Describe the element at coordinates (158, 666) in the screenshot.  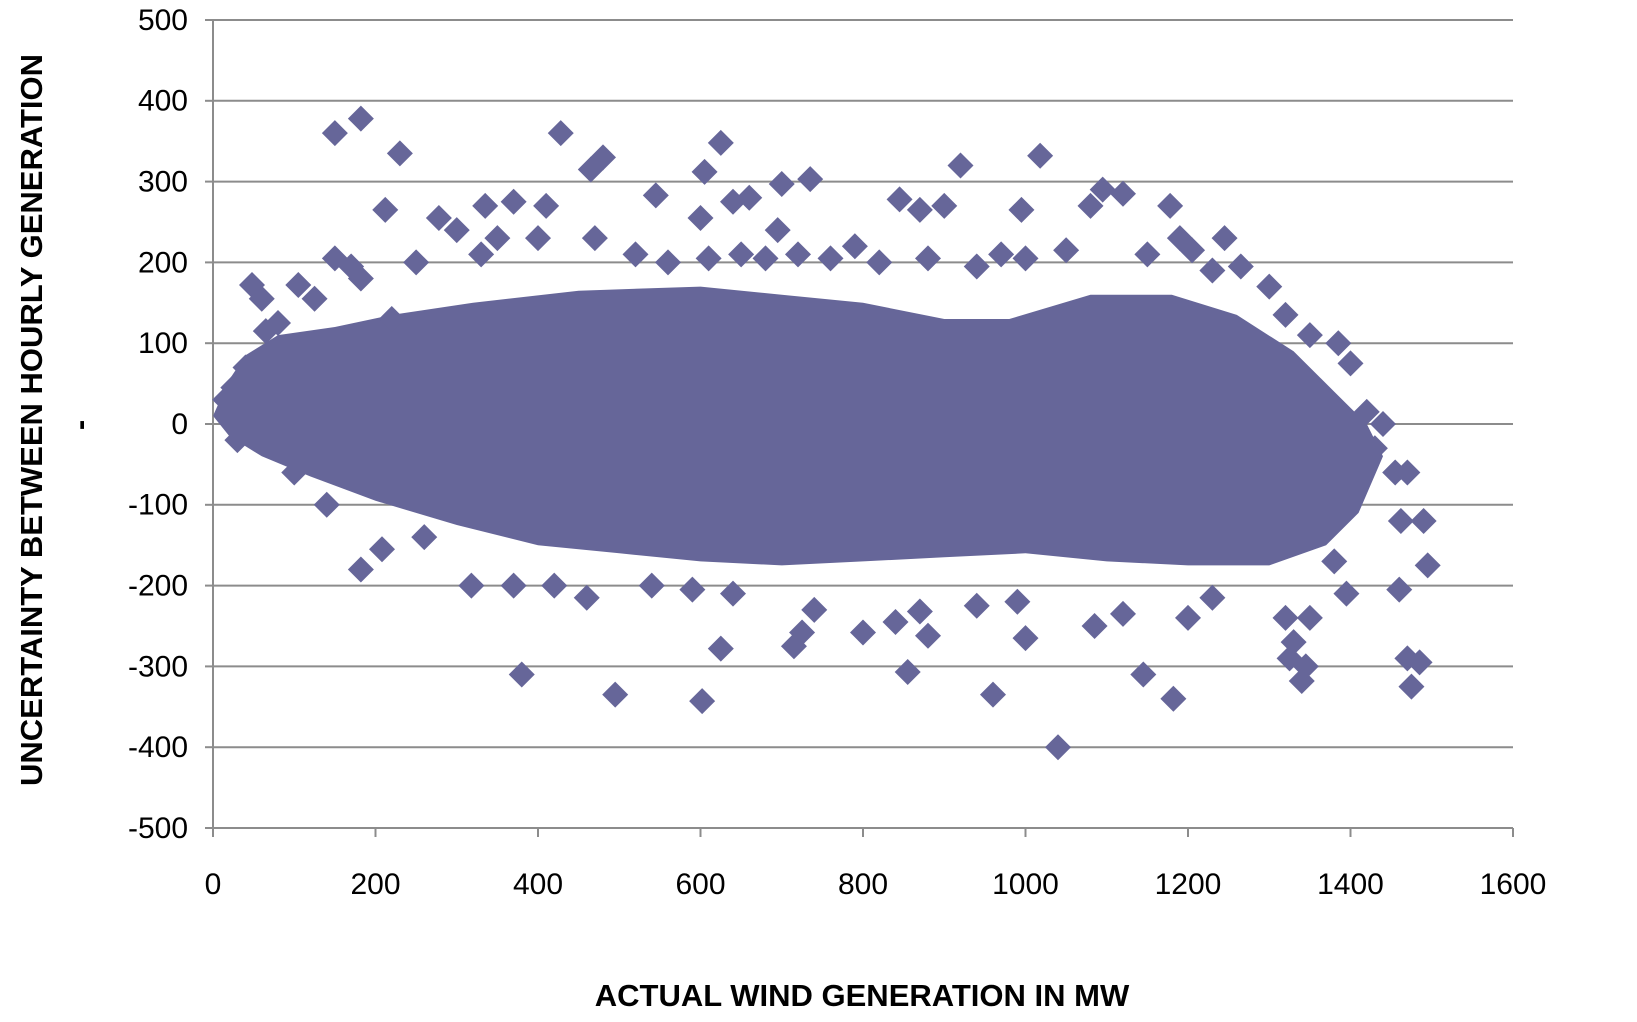
I see `y-tick-label: -300` at that location.